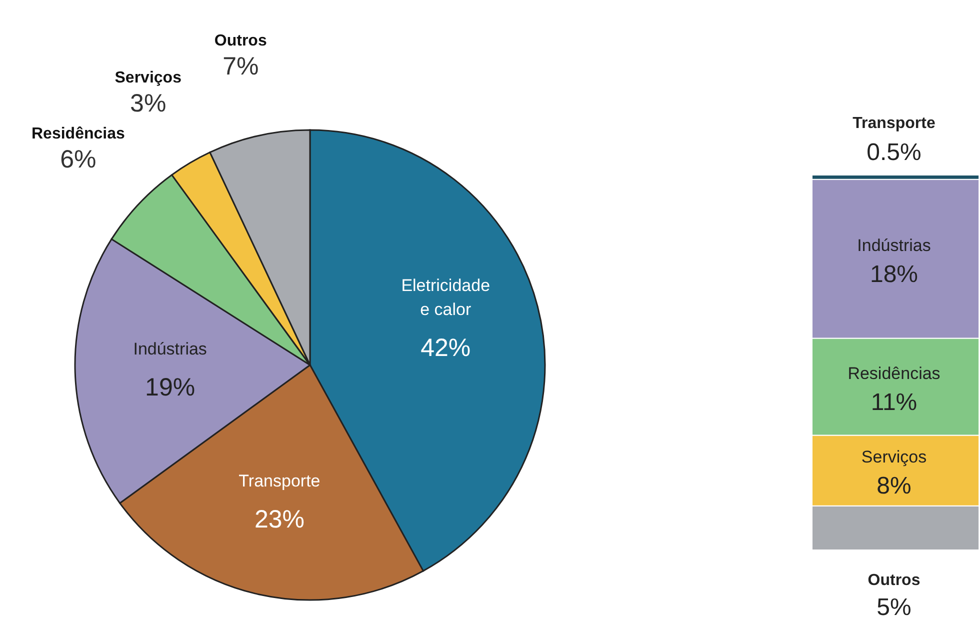 The height and width of the screenshot is (631, 979). What do you see at coordinates (279, 520) in the screenshot?
I see `data-label: 23%` at bounding box center [279, 520].